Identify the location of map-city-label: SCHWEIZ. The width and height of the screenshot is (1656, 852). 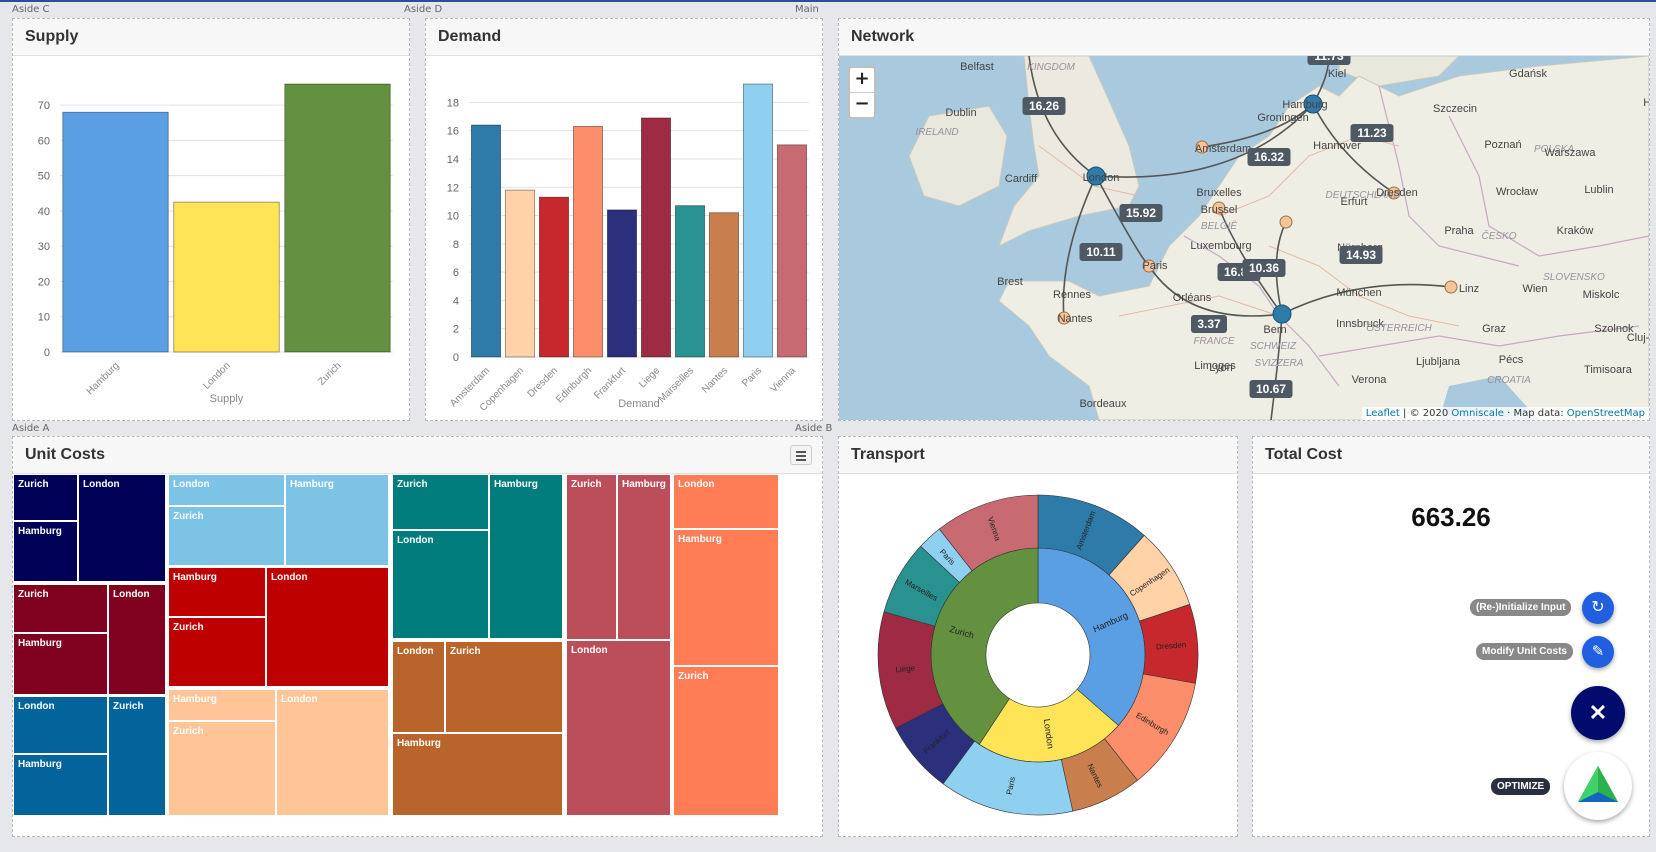
(1273, 346).